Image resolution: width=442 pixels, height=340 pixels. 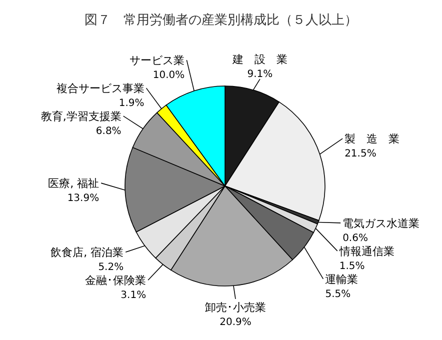 I want to click on data-label: 5.2%, so click(x=111, y=268).